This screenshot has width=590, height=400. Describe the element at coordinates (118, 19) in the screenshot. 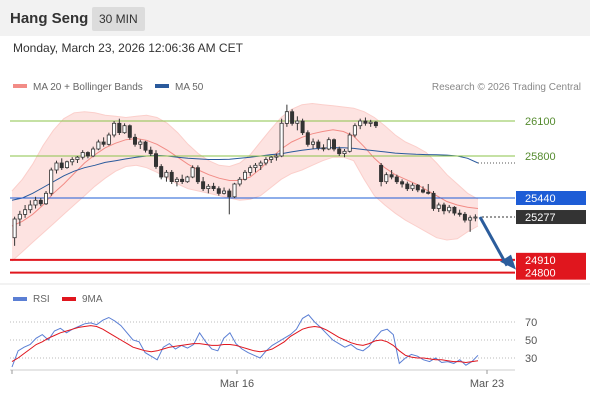

I see `timeframe-badge: 30 MIN` at that location.